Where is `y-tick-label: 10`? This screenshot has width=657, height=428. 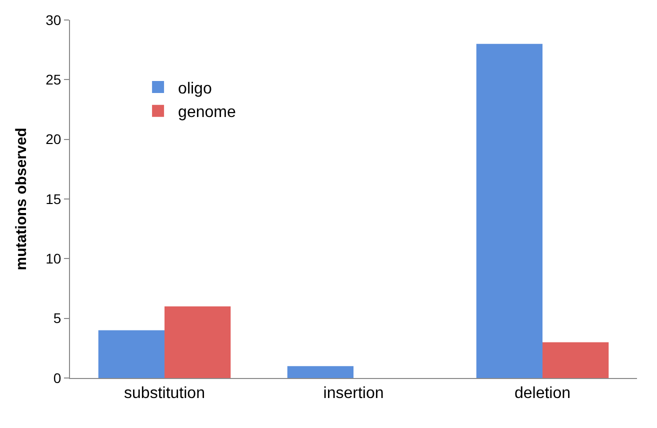 y-tick-label: 10 is located at coordinates (54, 258).